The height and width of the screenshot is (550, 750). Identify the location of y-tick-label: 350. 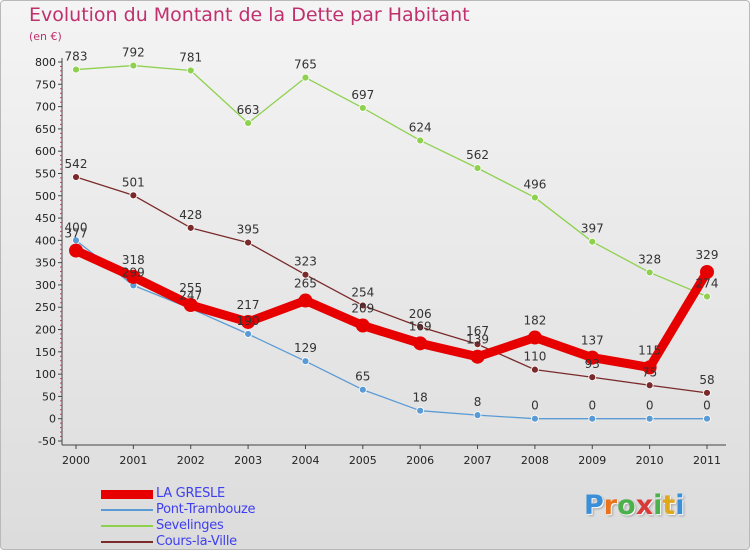
(45, 263).